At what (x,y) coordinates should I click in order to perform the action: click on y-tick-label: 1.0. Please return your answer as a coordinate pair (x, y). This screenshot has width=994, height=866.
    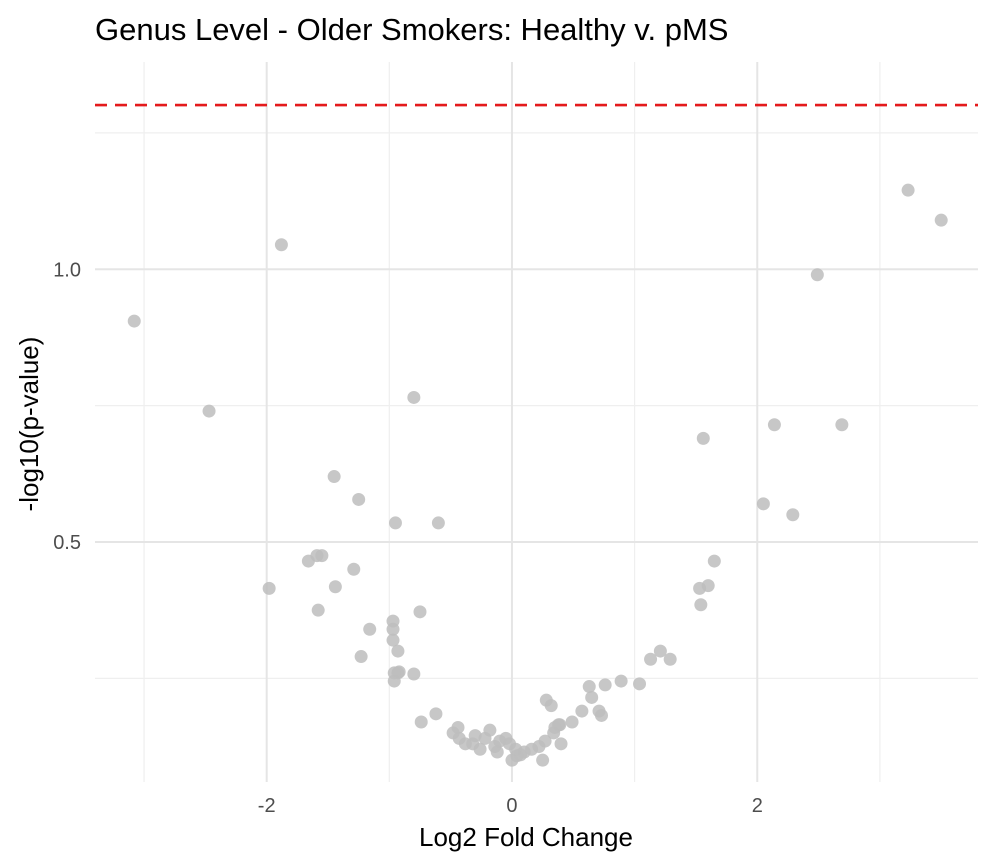
    Looking at the image, I should click on (67, 270).